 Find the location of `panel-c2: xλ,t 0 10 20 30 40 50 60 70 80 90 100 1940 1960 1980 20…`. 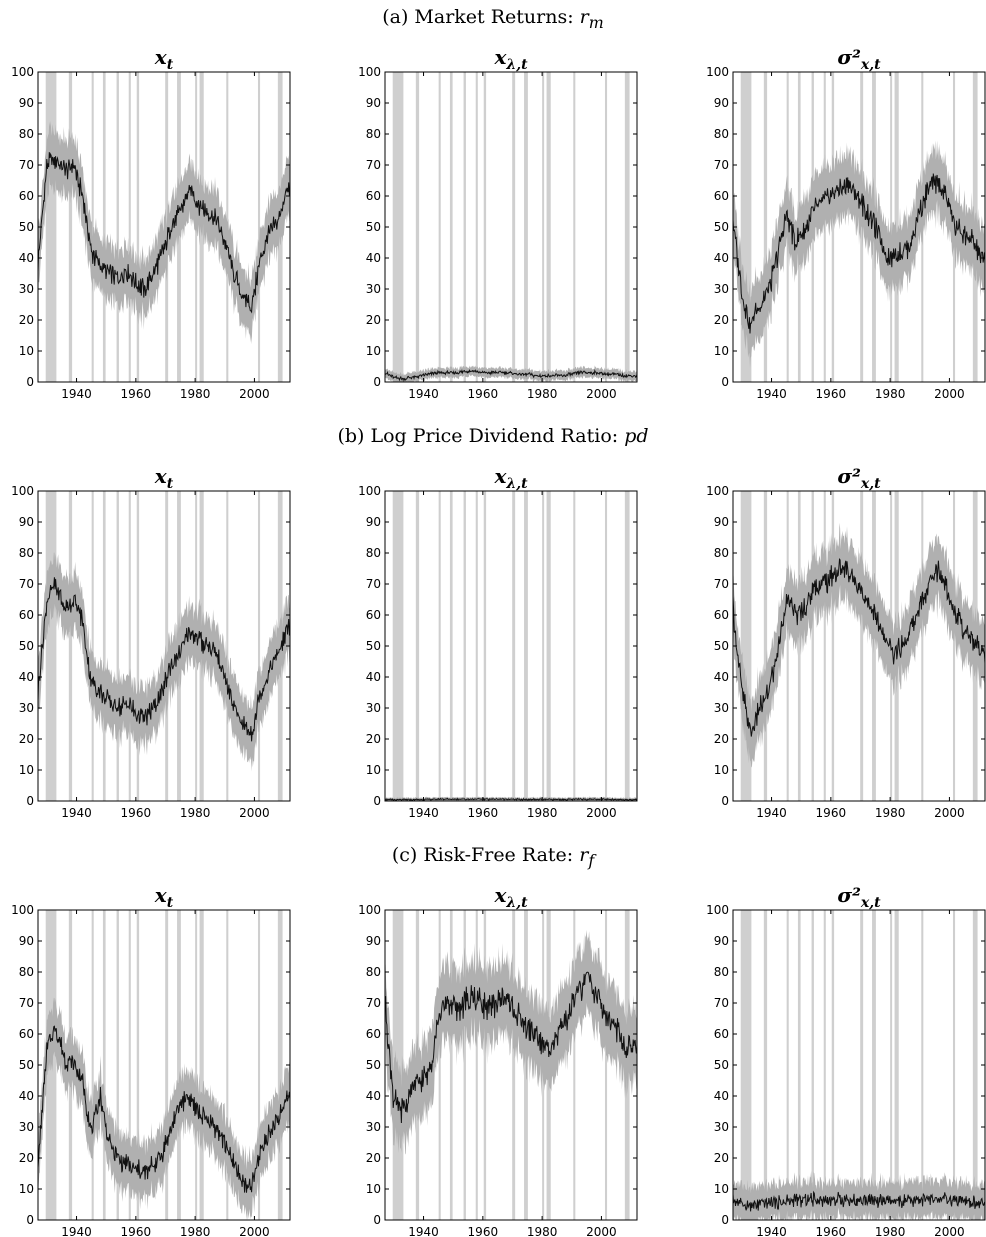

panel-c2: xλ,t 0 10 20 30 40 50 60 70 80 90 100 1940 1960 1980 20… is located at coordinates (498, 1060).